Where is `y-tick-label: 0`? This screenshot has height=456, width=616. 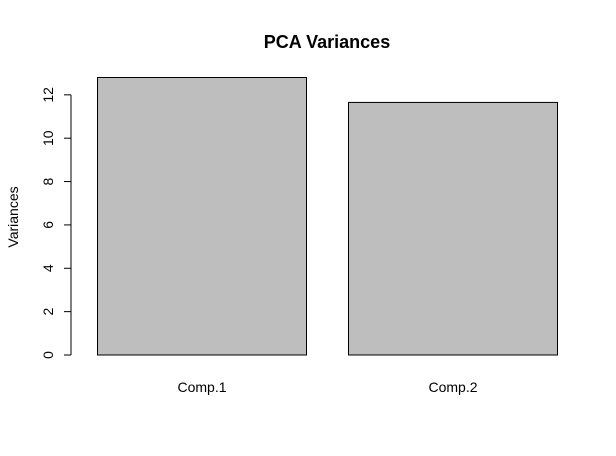 y-tick-label: 0 is located at coordinates (48, 355).